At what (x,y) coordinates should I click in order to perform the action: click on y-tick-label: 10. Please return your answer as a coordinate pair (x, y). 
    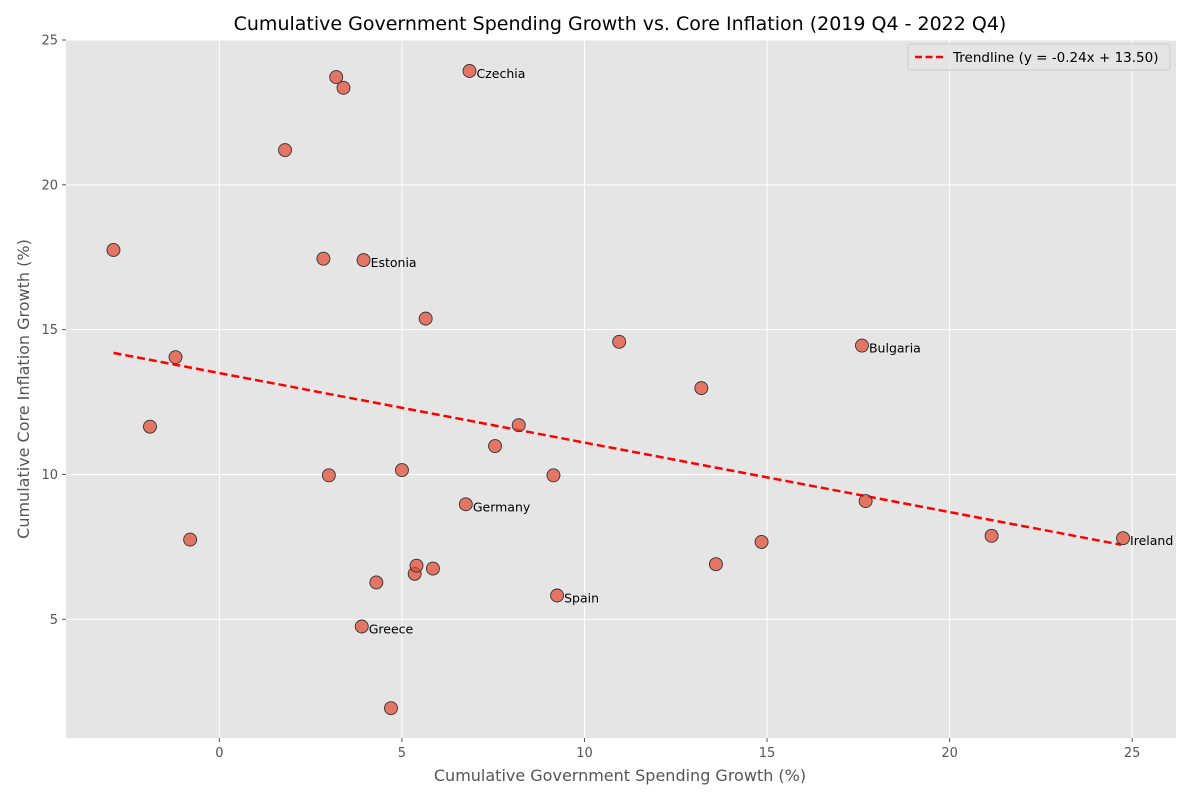
    Looking at the image, I should click on (49, 475).